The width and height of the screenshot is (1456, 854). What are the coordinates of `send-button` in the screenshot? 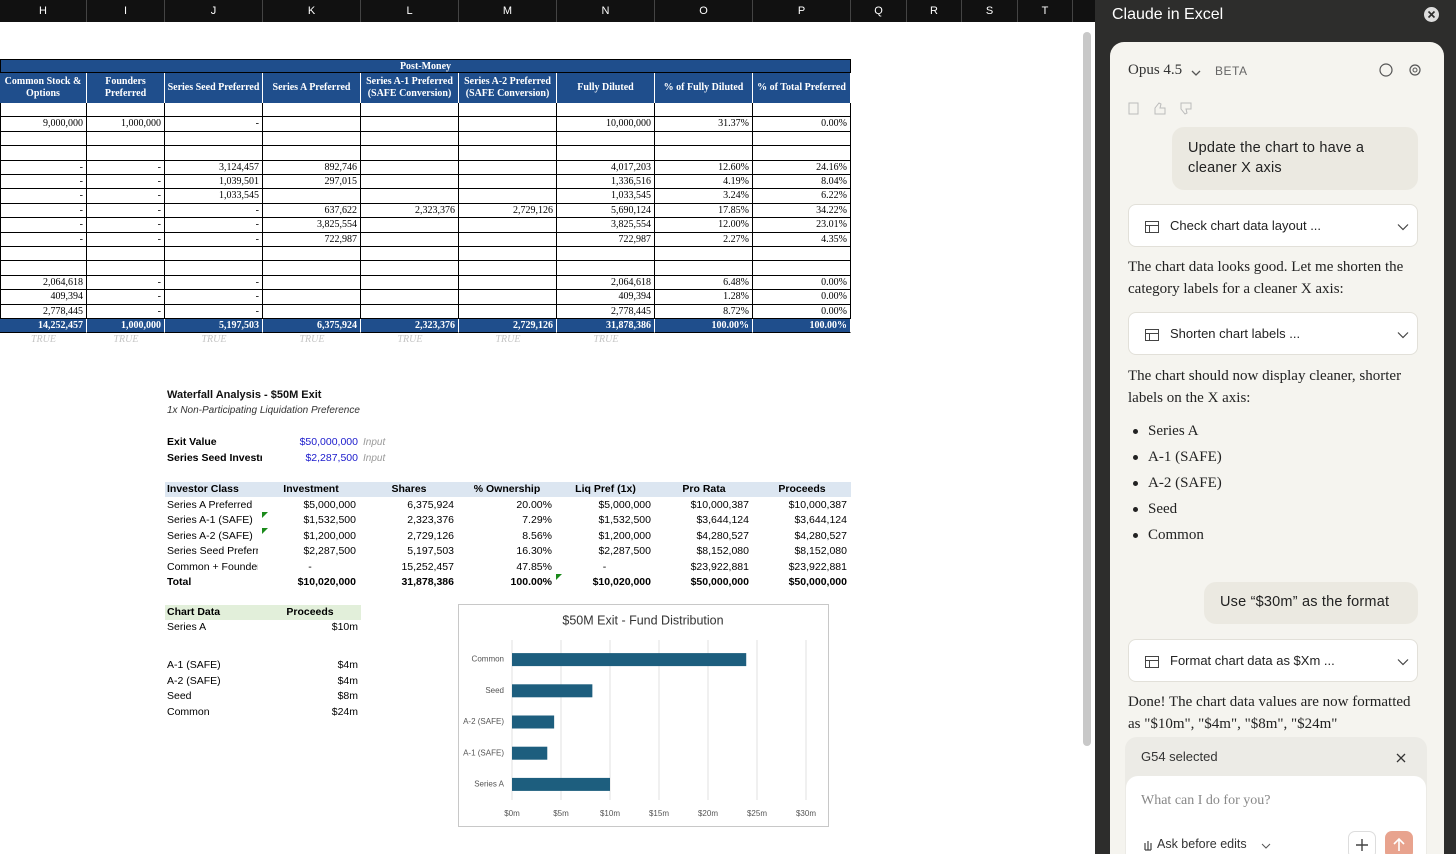 It's located at (1399, 842).